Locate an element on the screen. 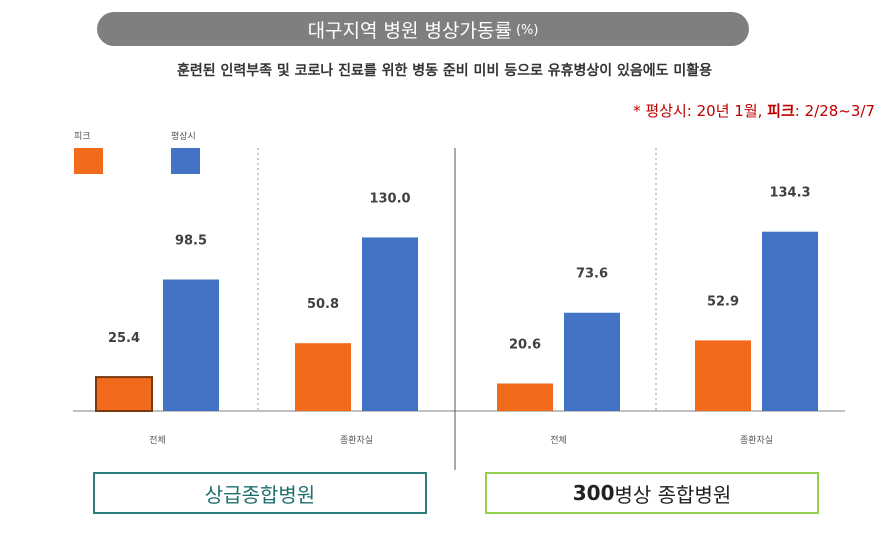  data-label: 50.8 is located at coordinates (323, 304).